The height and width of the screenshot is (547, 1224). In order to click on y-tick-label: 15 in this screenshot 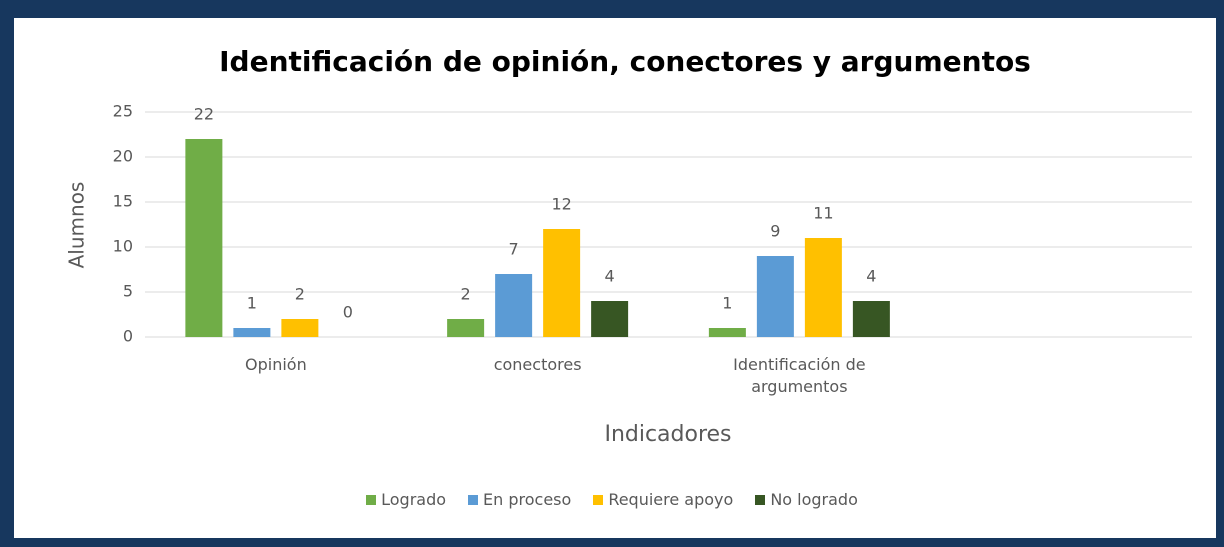, I will do `click(123, 201)`.